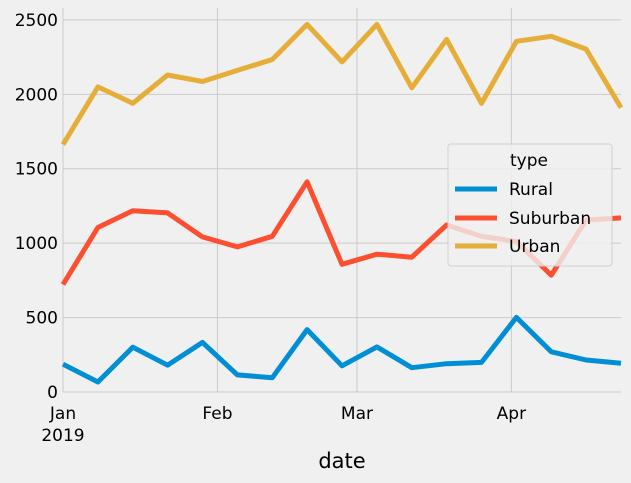 Image resolution: width=631 pixels, height=483 pixels. I want to click on y-tick-label: 0, so click(52, 393).